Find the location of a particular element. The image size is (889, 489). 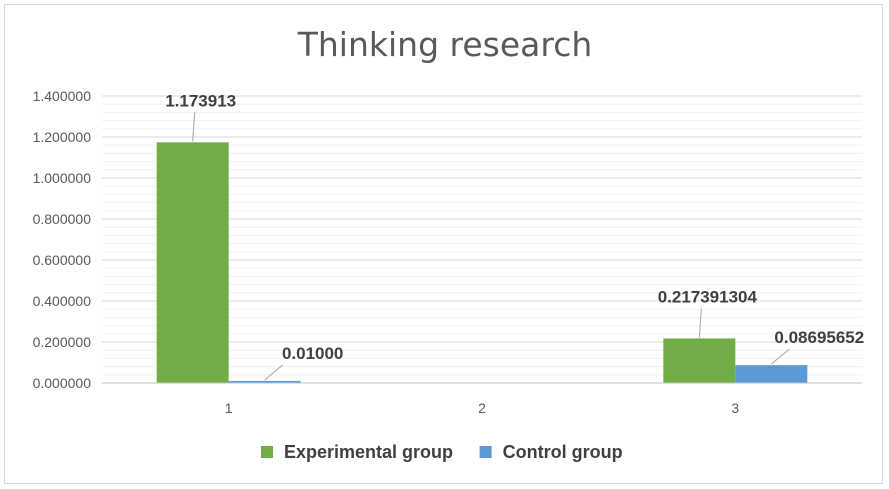

y-tick-label: 0.600000 is located at coordinates (62, 260).